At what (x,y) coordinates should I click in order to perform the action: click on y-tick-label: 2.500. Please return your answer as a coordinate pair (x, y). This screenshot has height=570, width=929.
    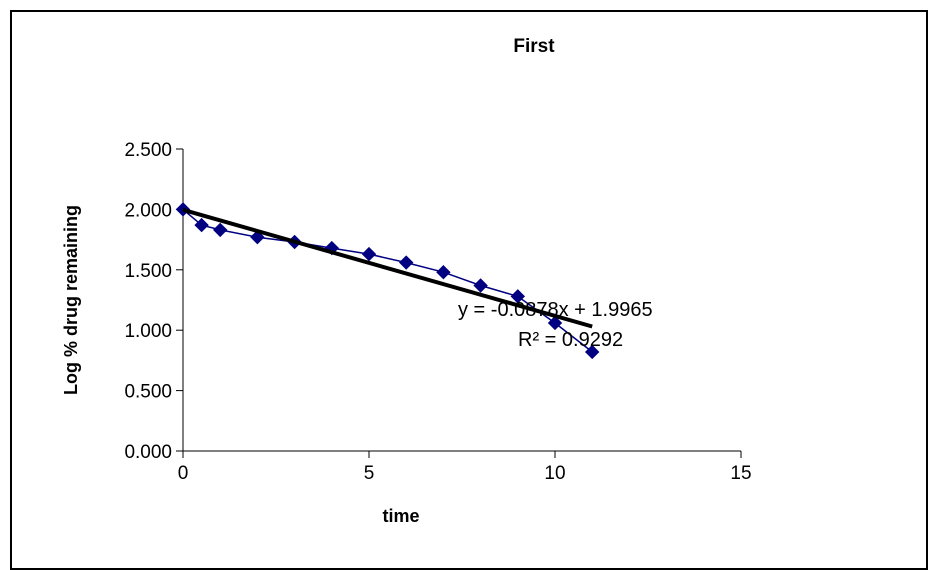
    Looking at the image, I should click on (148, 150).